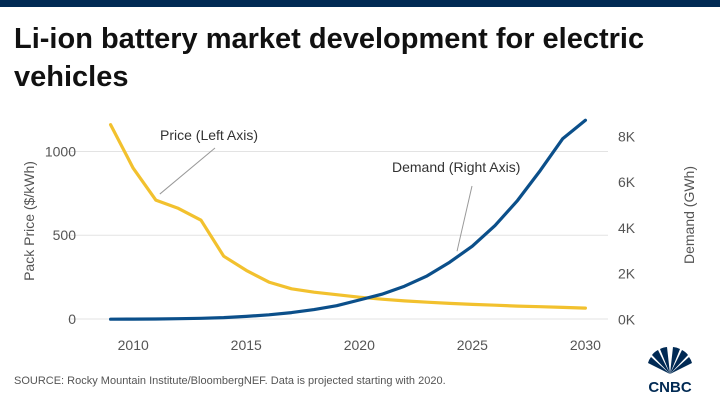  What do you see at coordinates (627, 274) in the screenshot?
I see `y-right-tick-label: 2K` at bounding box center [627, 274].